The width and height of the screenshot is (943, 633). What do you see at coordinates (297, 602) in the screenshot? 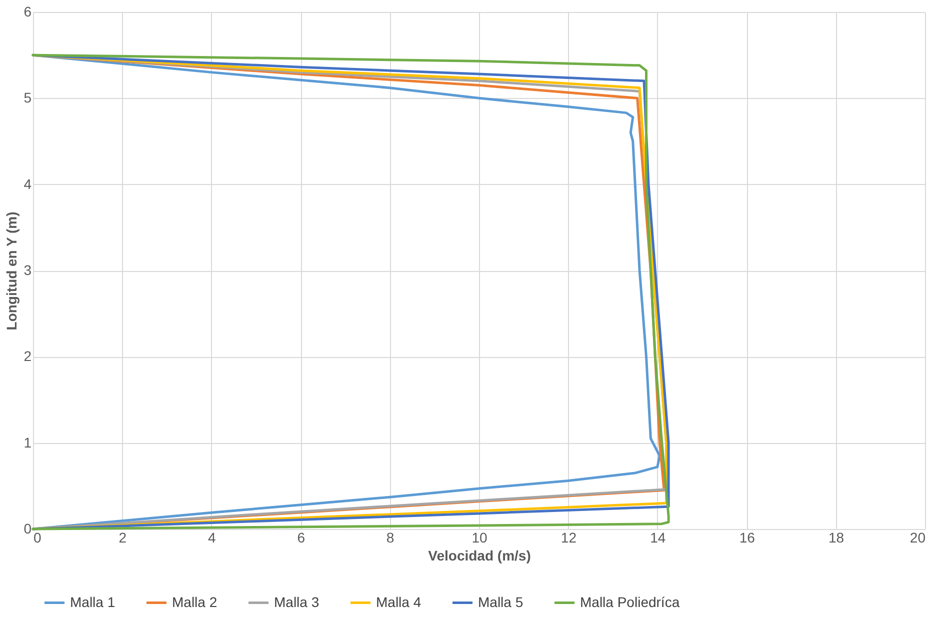
I see `legend-label: Malla 3` at bounding box center [297, 602].